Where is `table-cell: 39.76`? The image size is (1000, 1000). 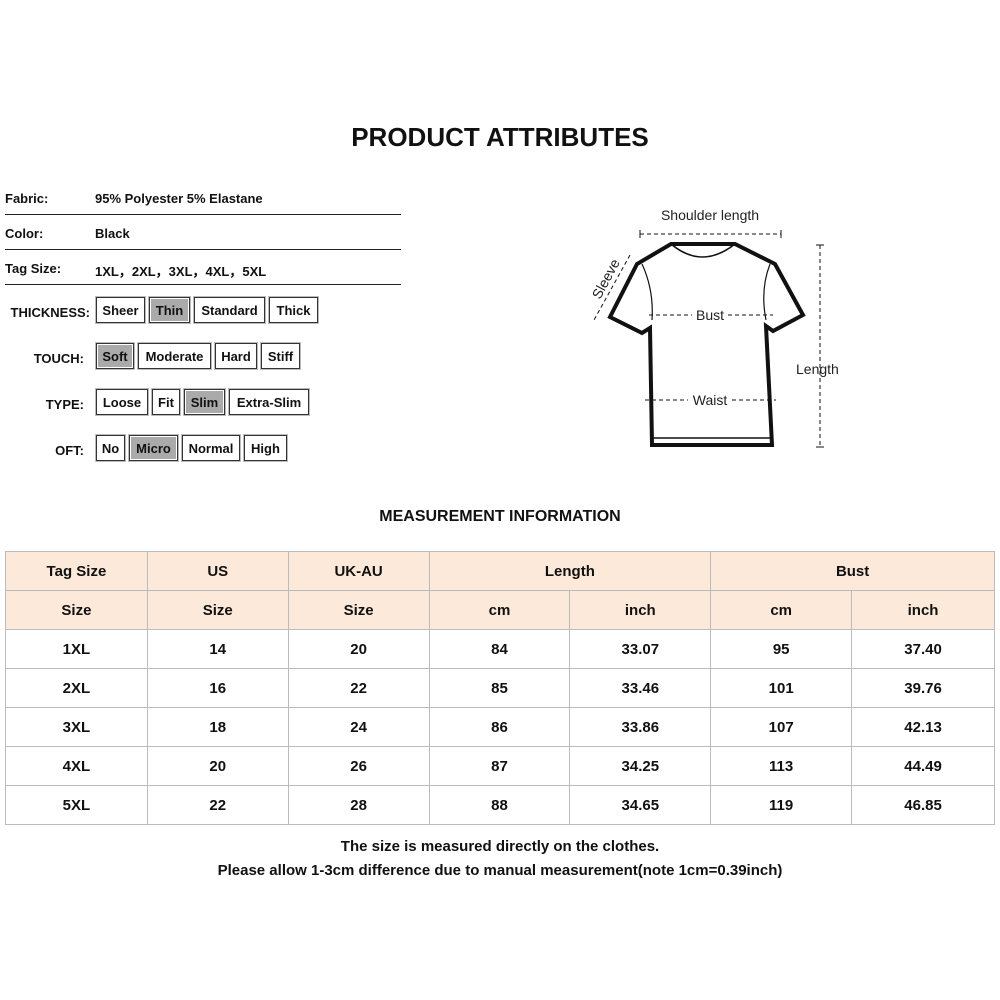
table-cell: 39.76 is located at coordinates (923, 688).